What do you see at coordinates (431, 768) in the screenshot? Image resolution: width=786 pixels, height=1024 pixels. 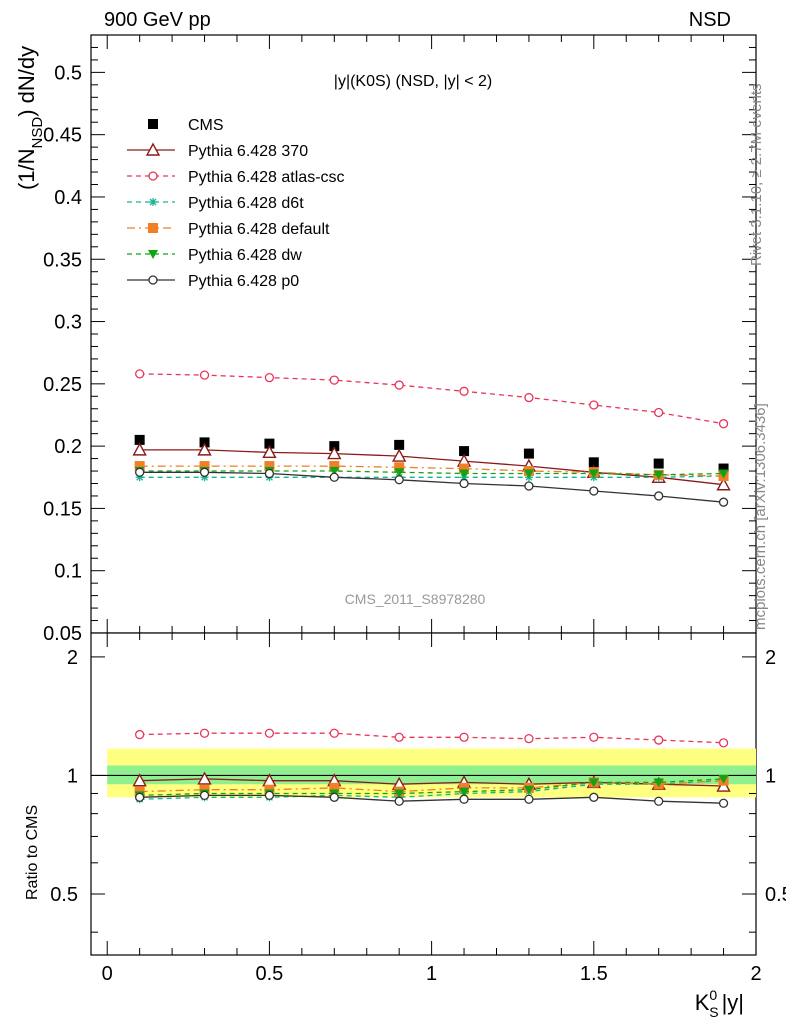 I see `ratio-series-group` at bounding box center [431, 768].